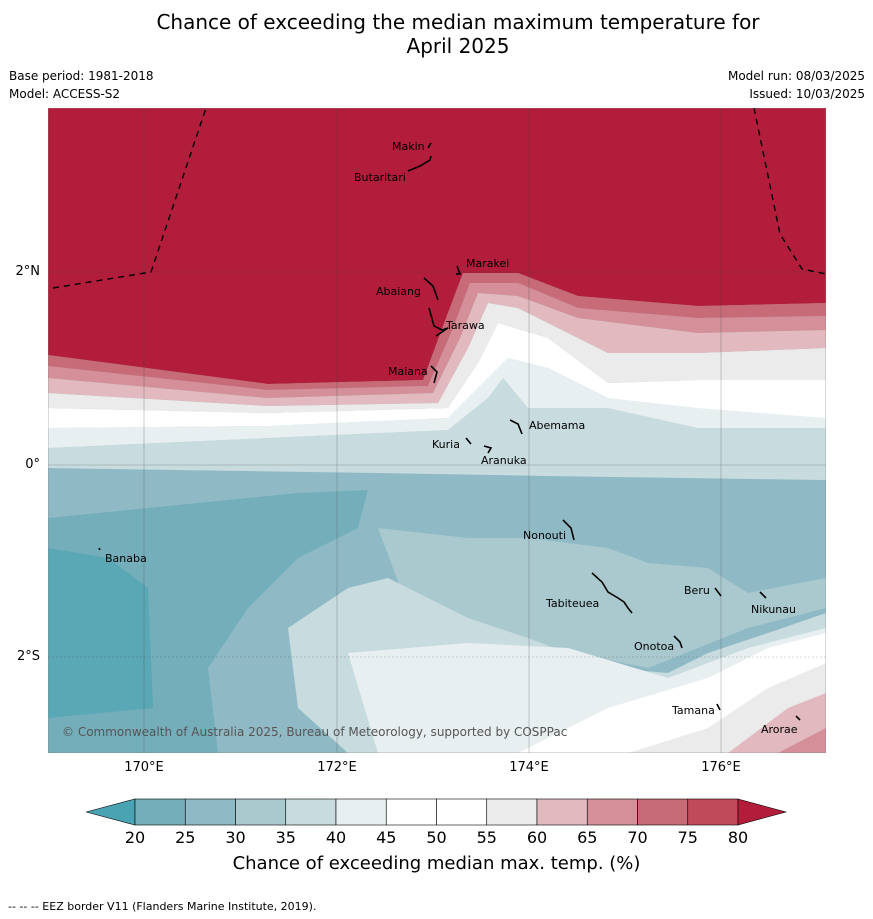  Describe the element at coordinates (572, 603) in the screenshot. I see `place-tabiteuea: Tabiteuea` at that location.